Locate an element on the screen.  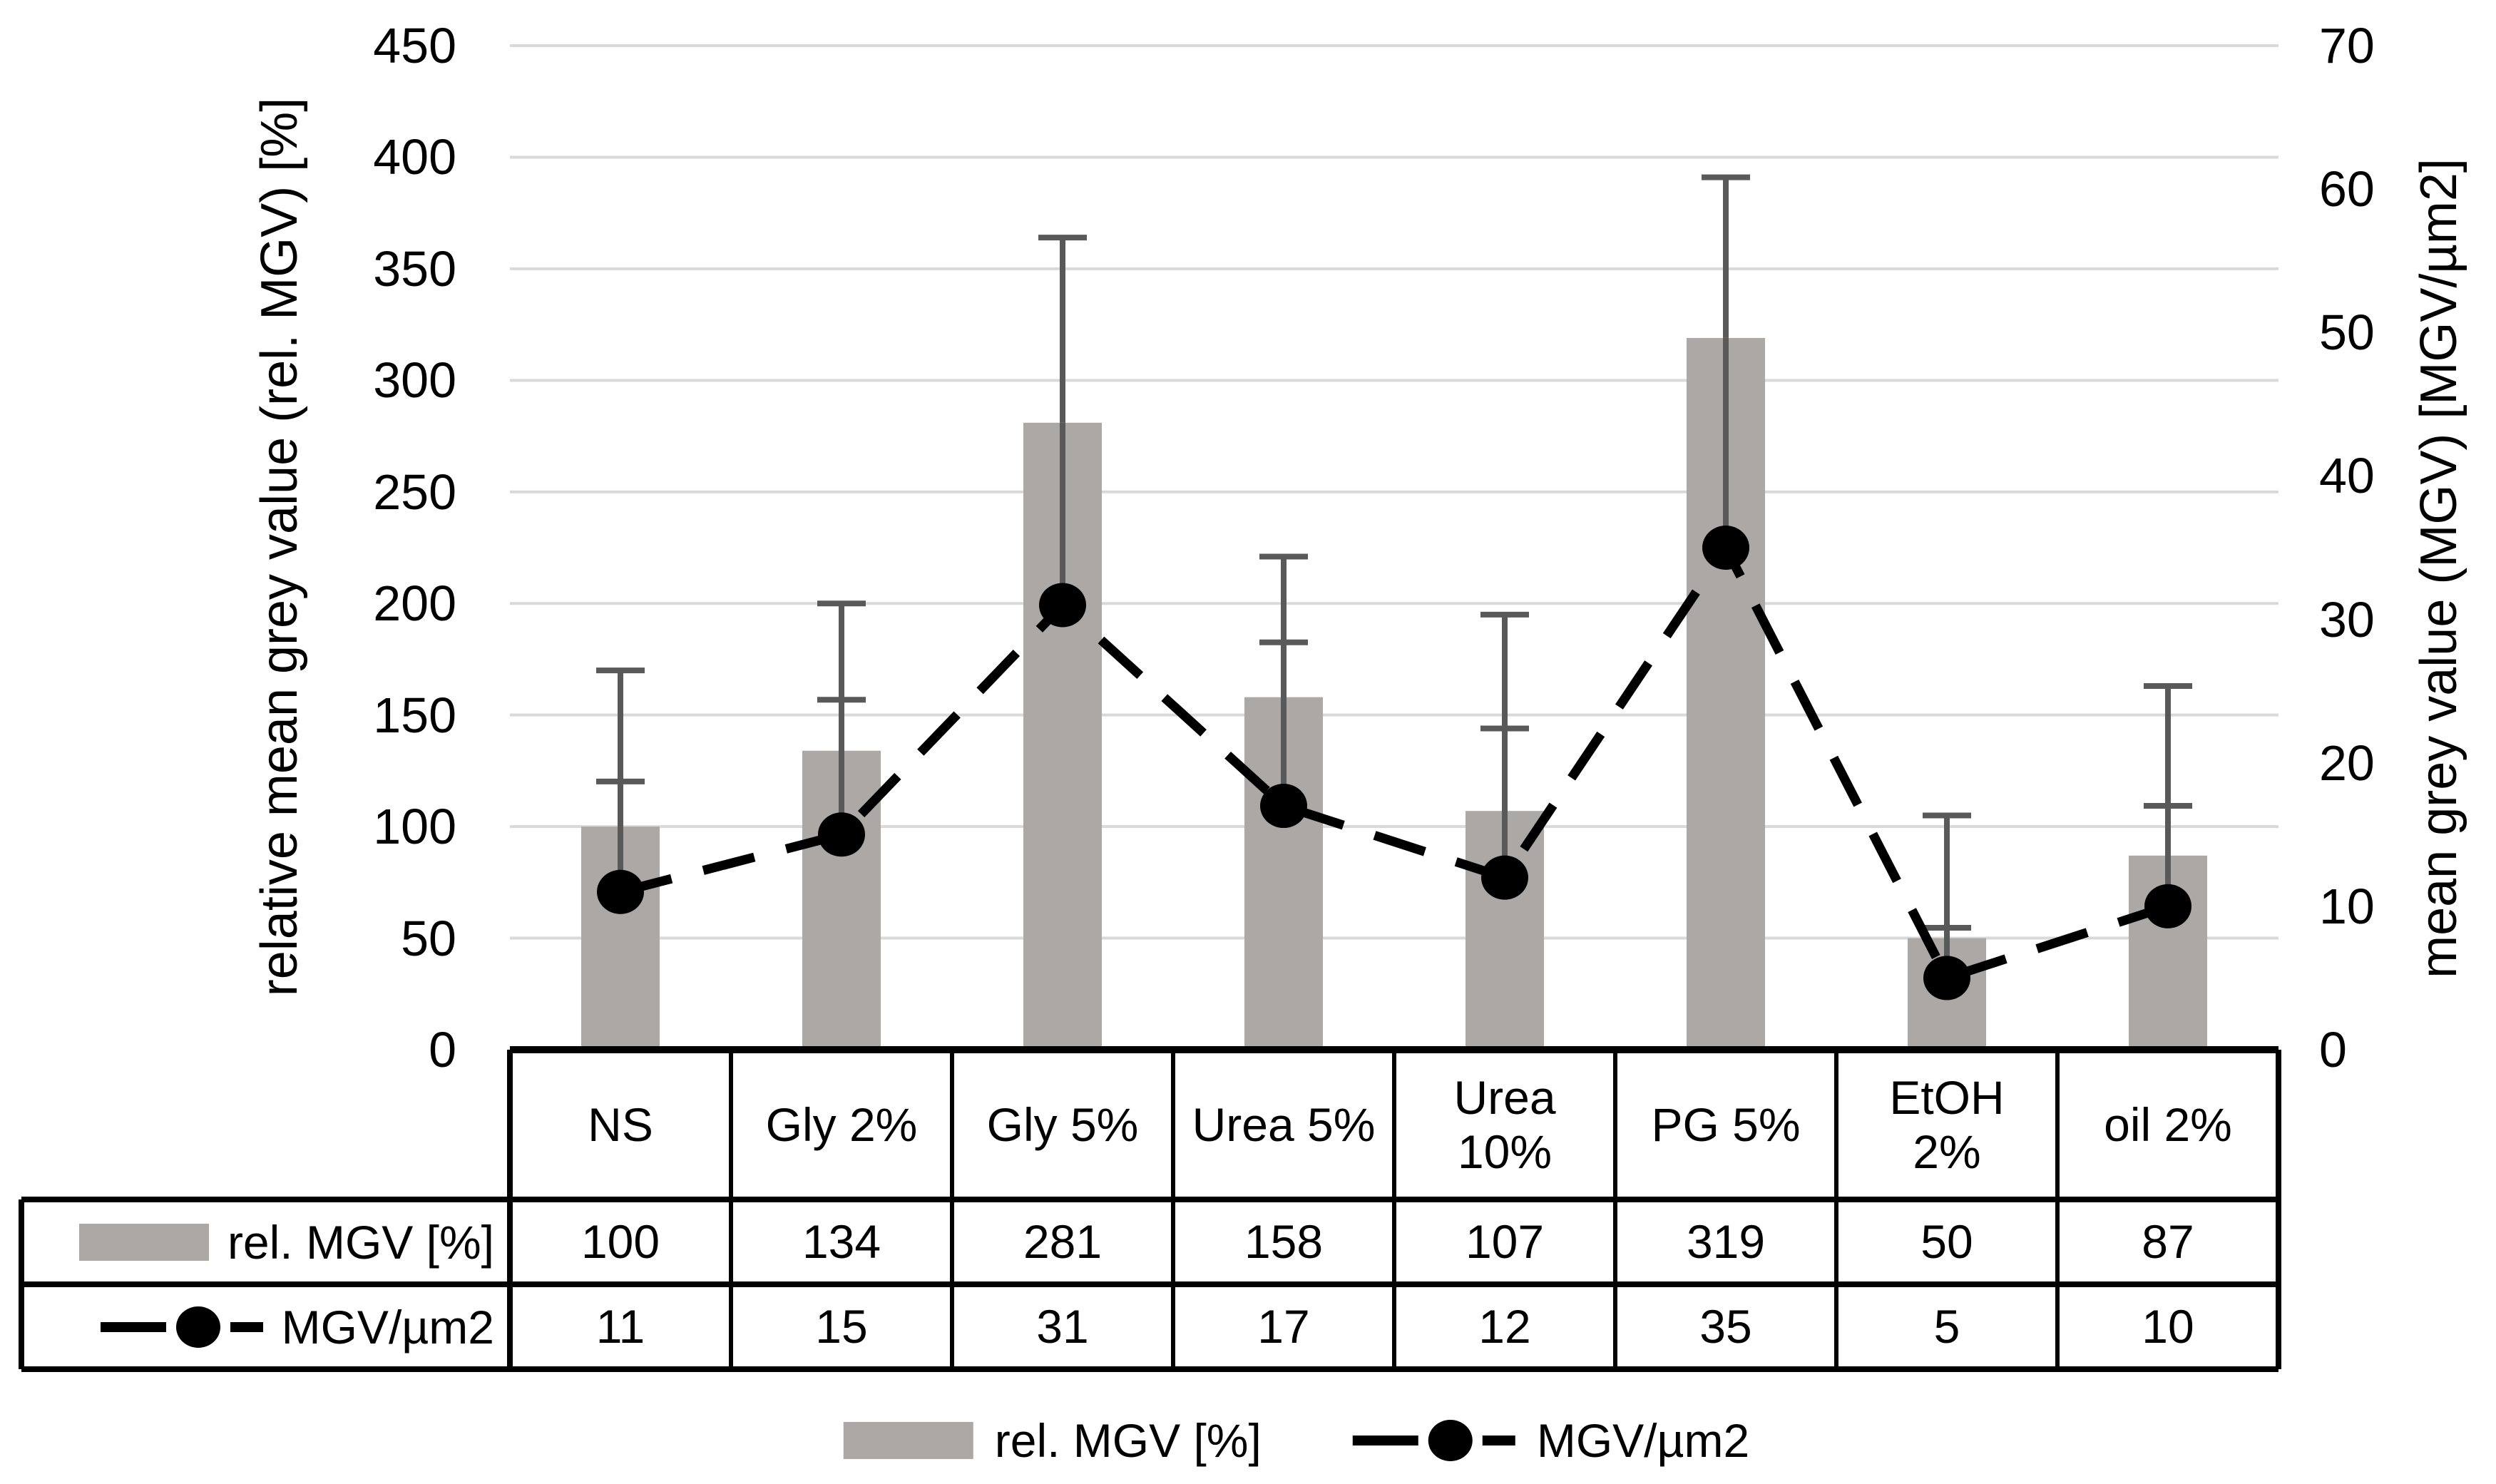
line-marker-Urea 5% is located at coordinates (1283, 807).